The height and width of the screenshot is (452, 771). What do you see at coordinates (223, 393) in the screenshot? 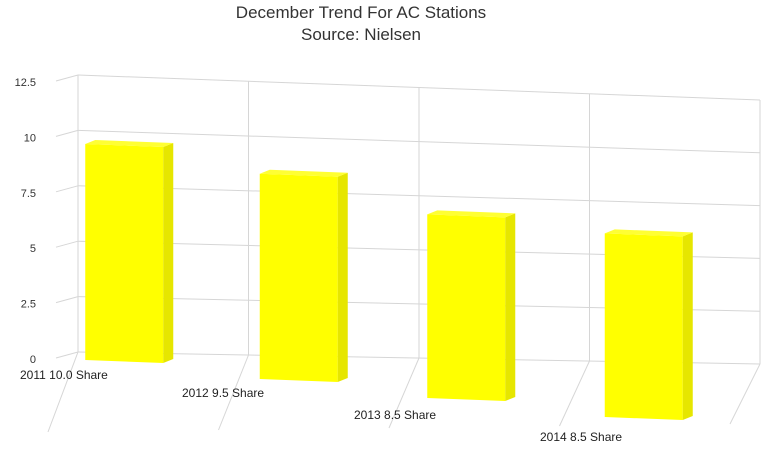
I see `x-tick-label: 2012 9.5 Share` at bounding box center [223, 393].